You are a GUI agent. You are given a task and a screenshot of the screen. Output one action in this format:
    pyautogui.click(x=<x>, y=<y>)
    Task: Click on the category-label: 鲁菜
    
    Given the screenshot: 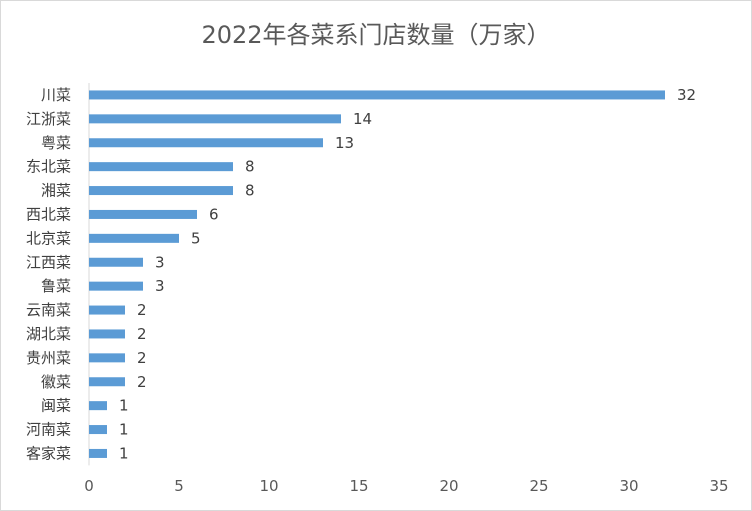 What is the action you would take?
    pyautogui.click(x=56, y=286)
    